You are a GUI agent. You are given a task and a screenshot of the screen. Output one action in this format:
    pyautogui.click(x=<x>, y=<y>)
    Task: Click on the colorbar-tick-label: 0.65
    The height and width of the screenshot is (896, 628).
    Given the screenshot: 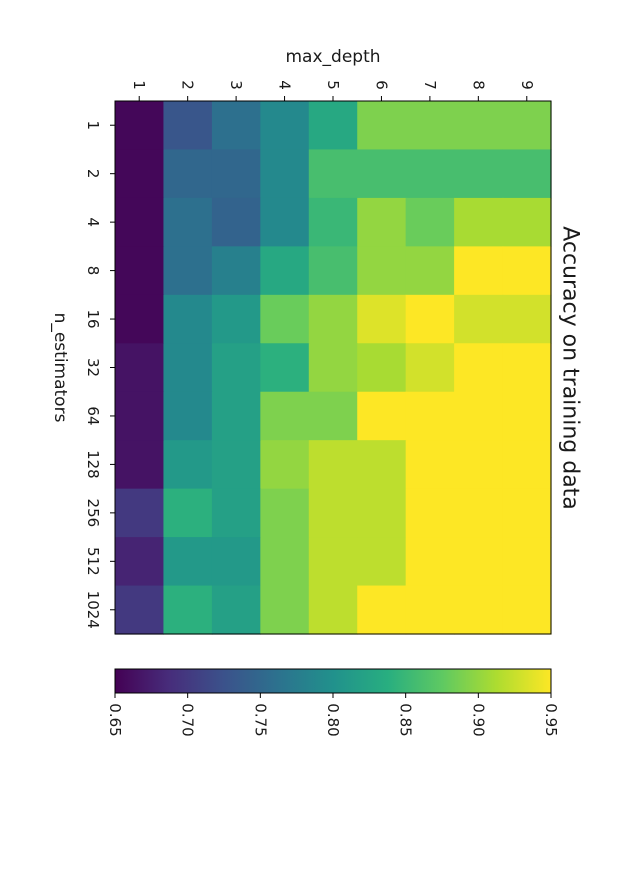 What is the action you would take?
    pyautogui.click(x=115, y=719)
    